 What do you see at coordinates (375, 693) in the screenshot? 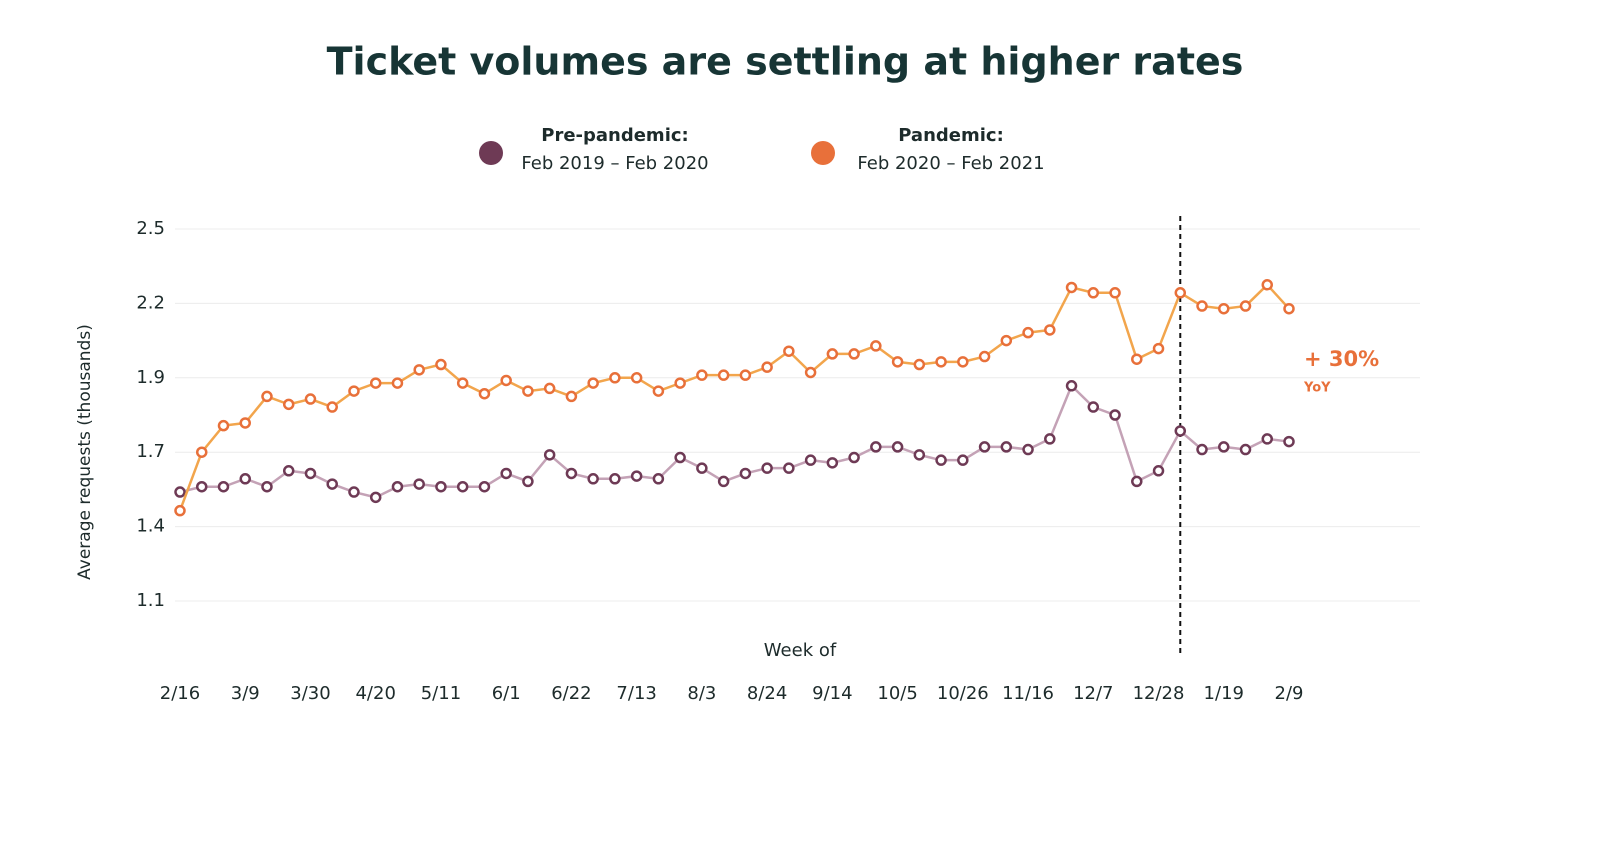
I see `x-tick-label: 4/20` at bounding box center [375, 693].